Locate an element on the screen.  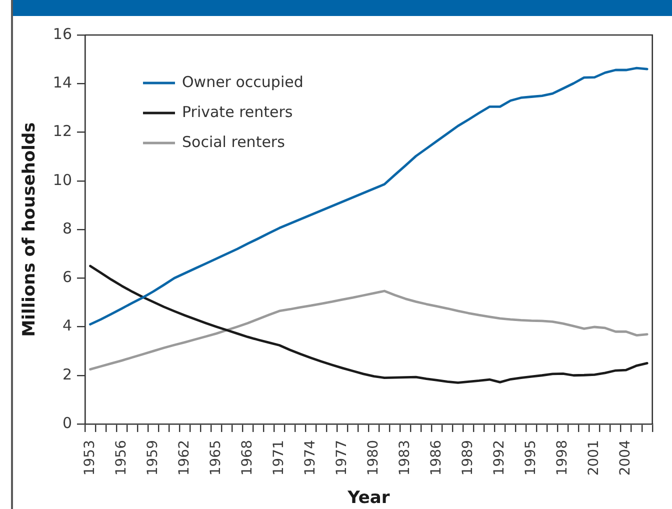
x-tick-label: 1998 is located at coordinates (562, 458).